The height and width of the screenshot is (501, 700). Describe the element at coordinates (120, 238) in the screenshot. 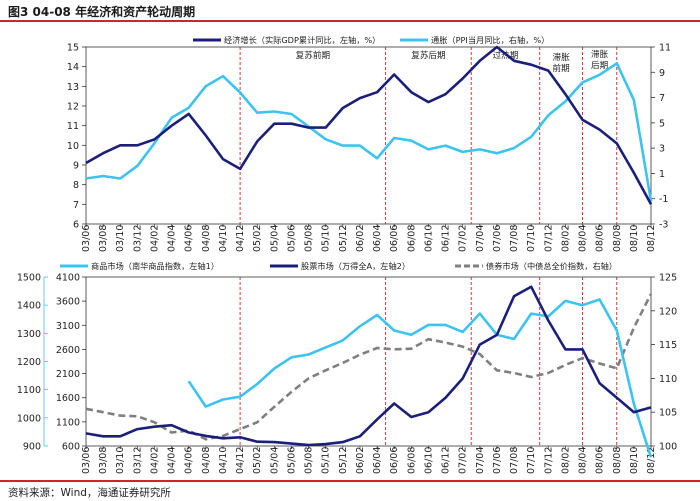

I see `panel1-x-tick-label: 03/10` at that location.